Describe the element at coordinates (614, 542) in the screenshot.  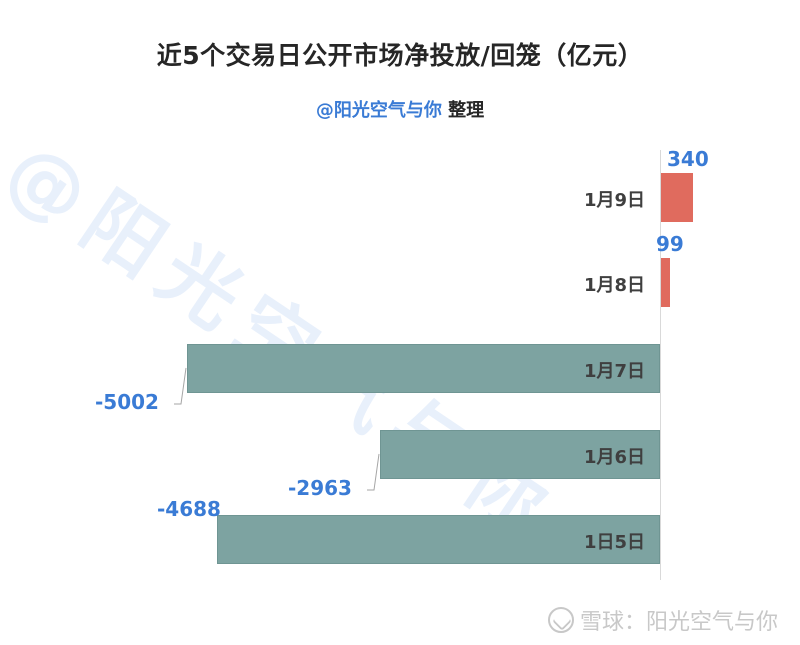
I see `category-label: 1日5日` at that location.